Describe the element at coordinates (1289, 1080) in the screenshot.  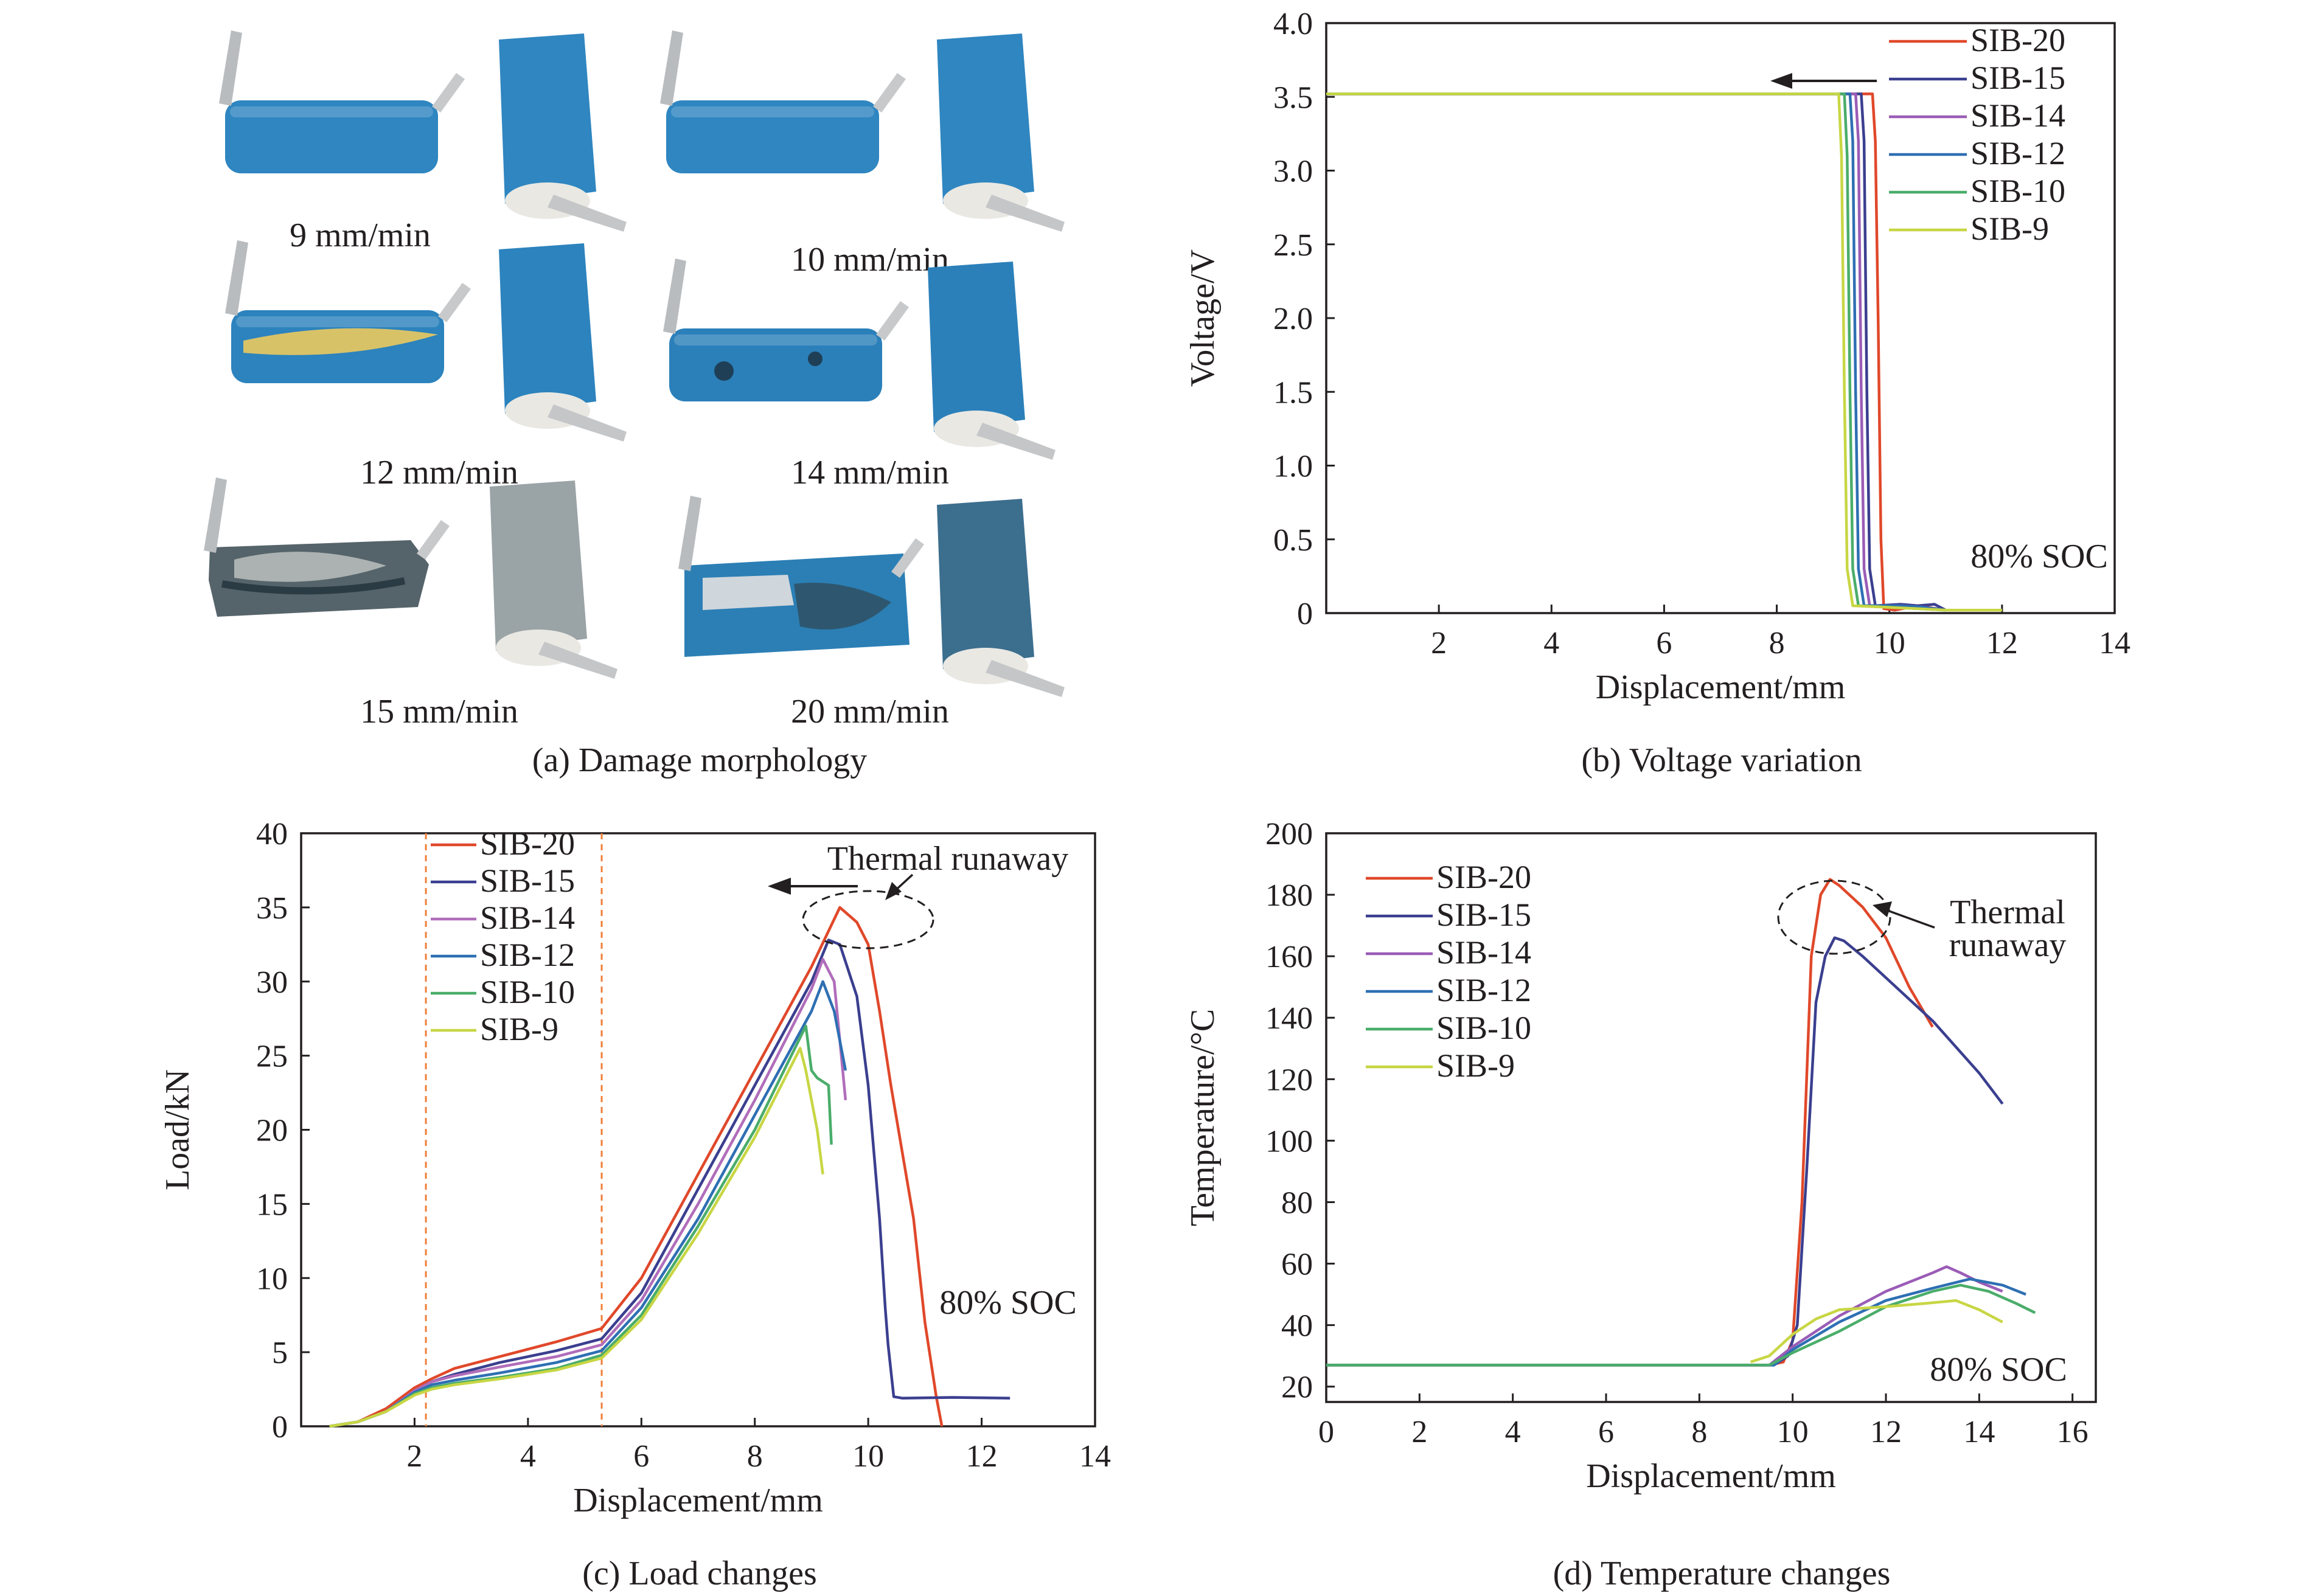
I see `y-tick-label: 120` at that location.